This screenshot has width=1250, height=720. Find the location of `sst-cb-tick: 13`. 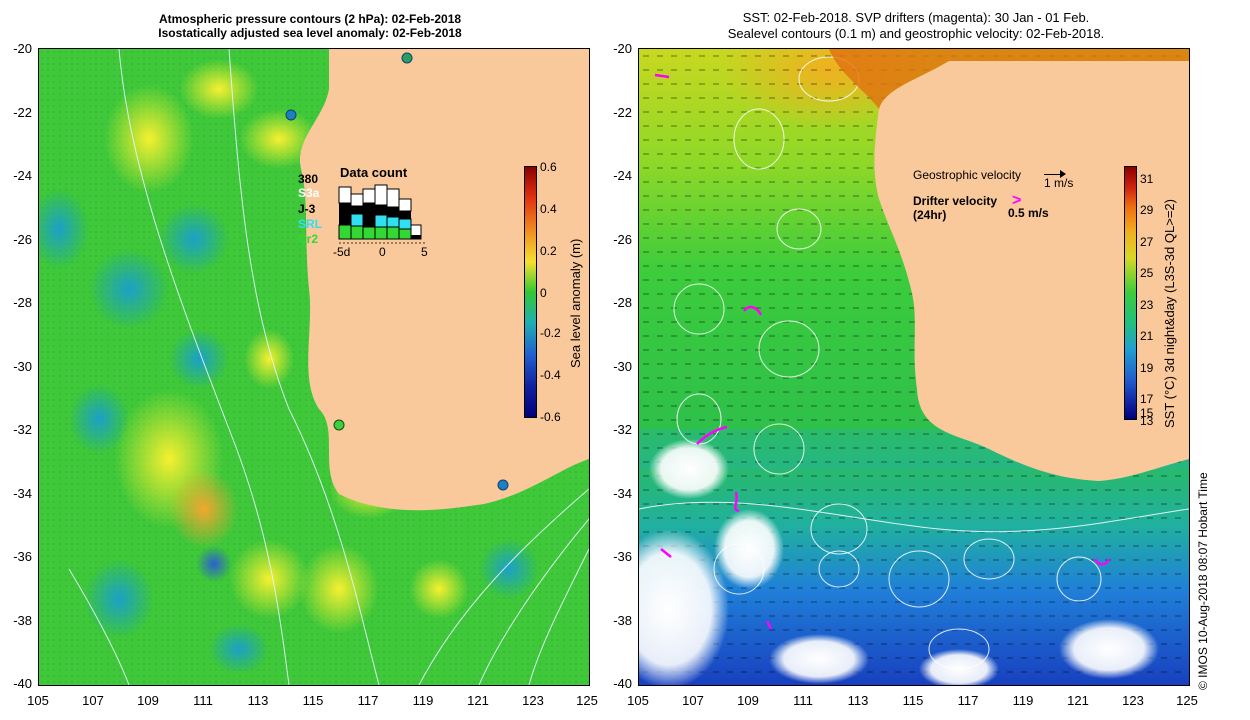

sst-cb-tick: 13 is located at coordinates (1147, 421).